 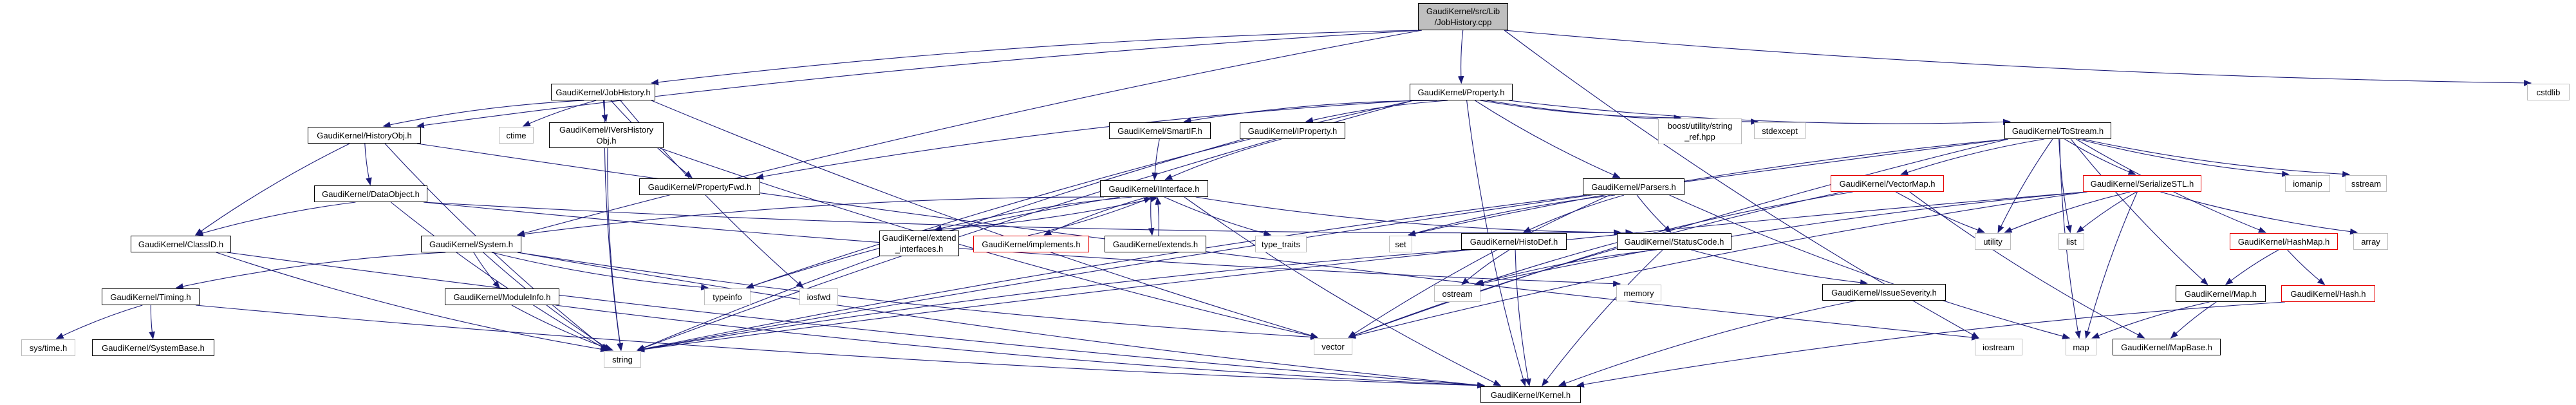 I want to click on include-edge-moduleinfo_h-to-string, so click(x=562, y=328).